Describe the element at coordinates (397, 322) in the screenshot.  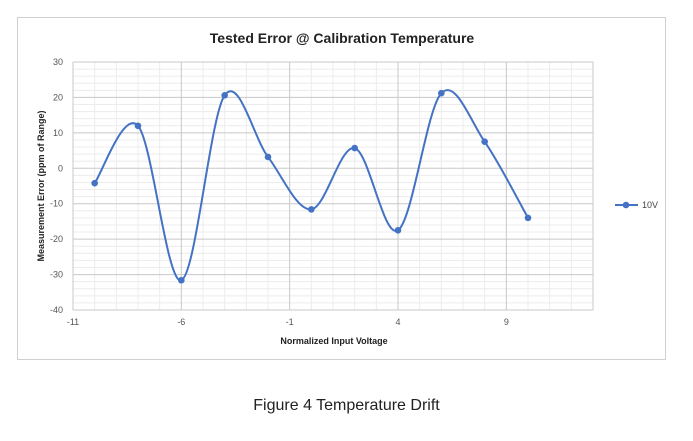
I see `x-tick-label: 4` at that location.